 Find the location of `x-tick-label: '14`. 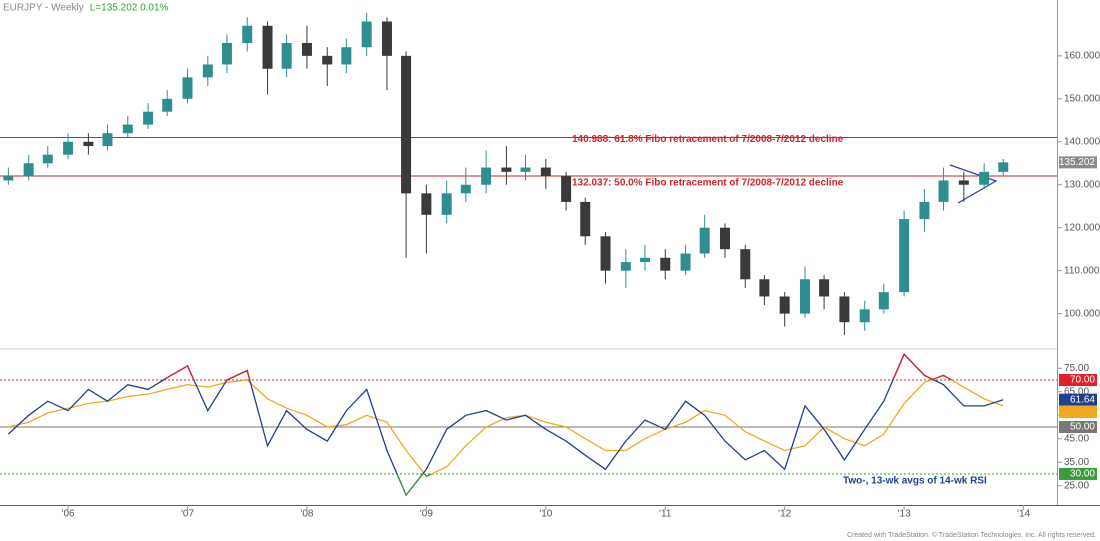

x-tick-label: '14 is located at coordinates (1023, 514).